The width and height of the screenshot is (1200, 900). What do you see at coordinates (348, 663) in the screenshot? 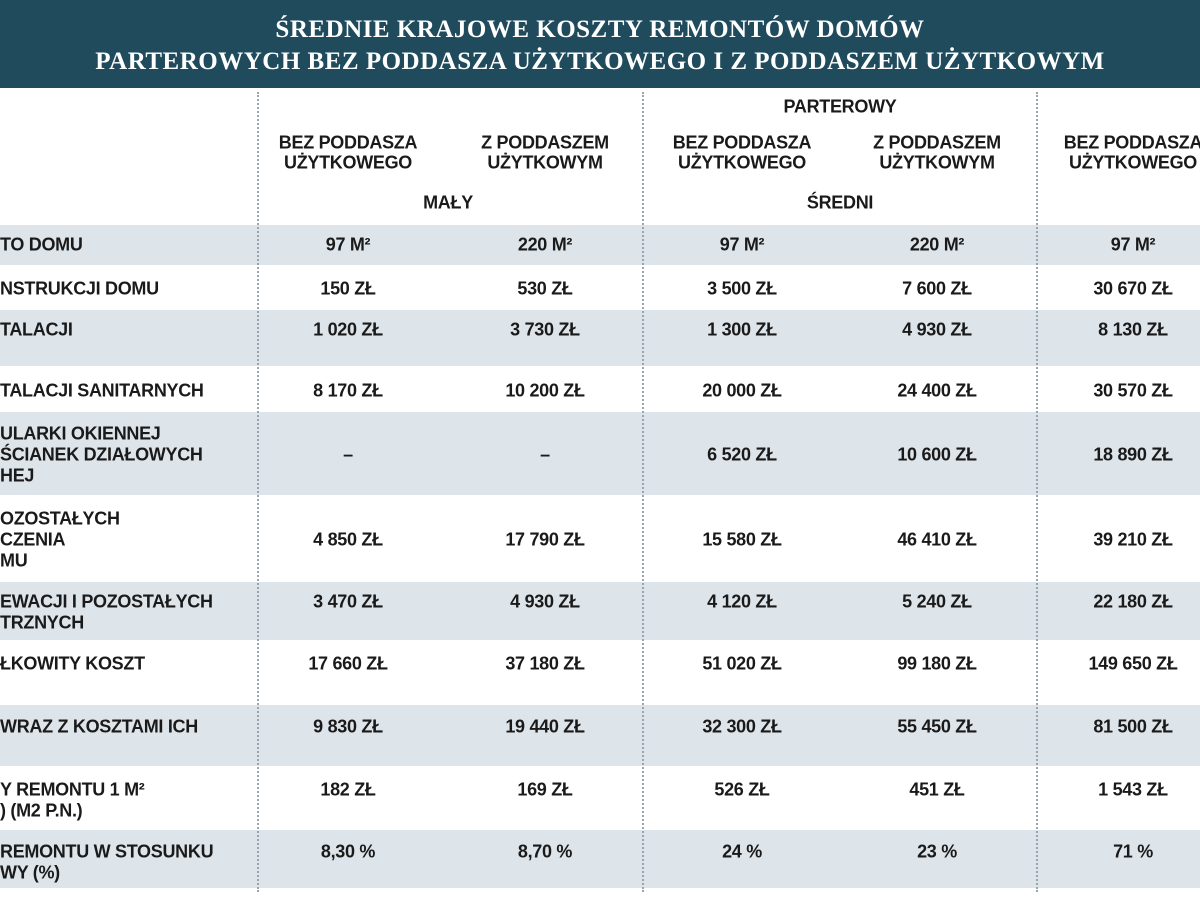
I see `cell: 17 660 ZŁ` at bounding box center [348, 663].